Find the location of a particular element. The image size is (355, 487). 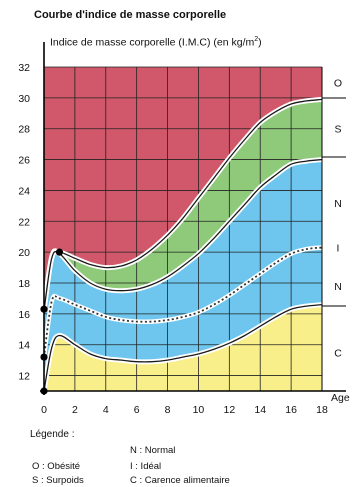

deficiency-zone is located at coordinates (183, 347).